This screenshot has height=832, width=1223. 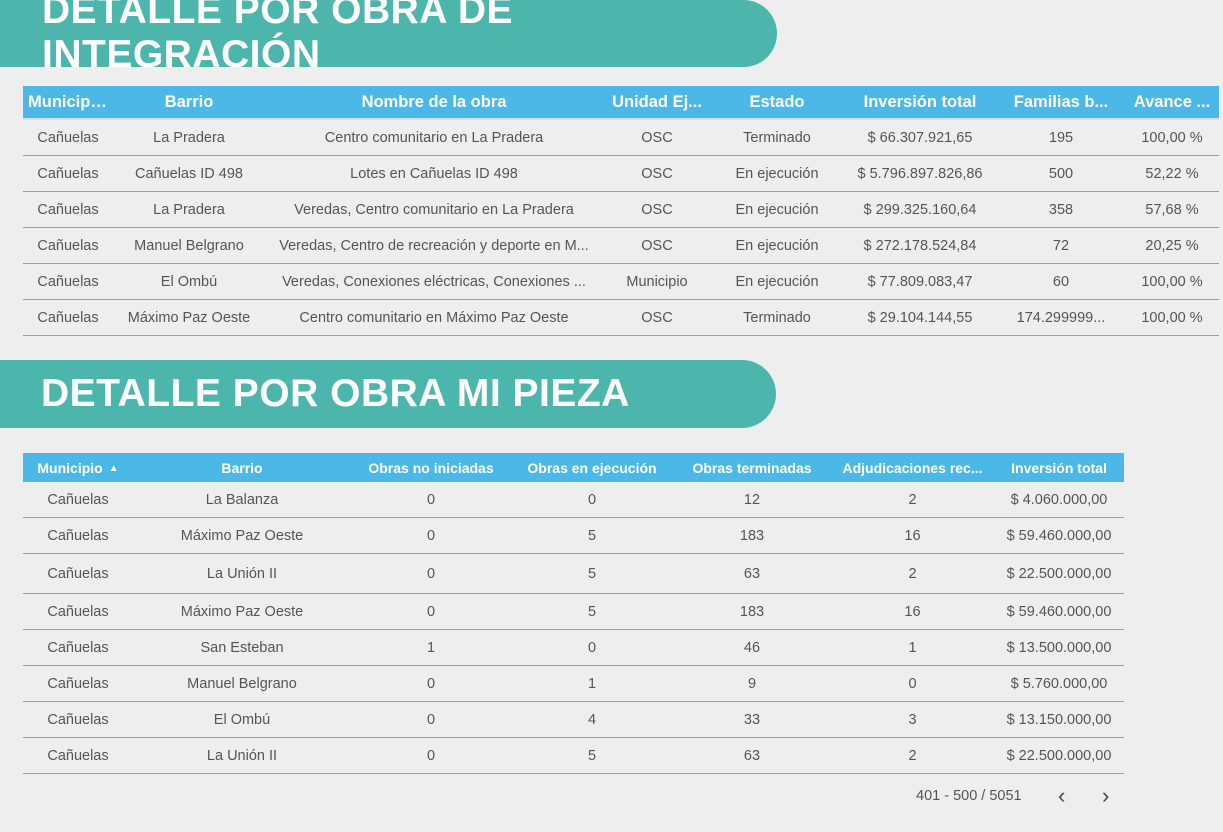 I want to click on cell-obras-en-ejecucion: 4, so click(x=592, y=719).